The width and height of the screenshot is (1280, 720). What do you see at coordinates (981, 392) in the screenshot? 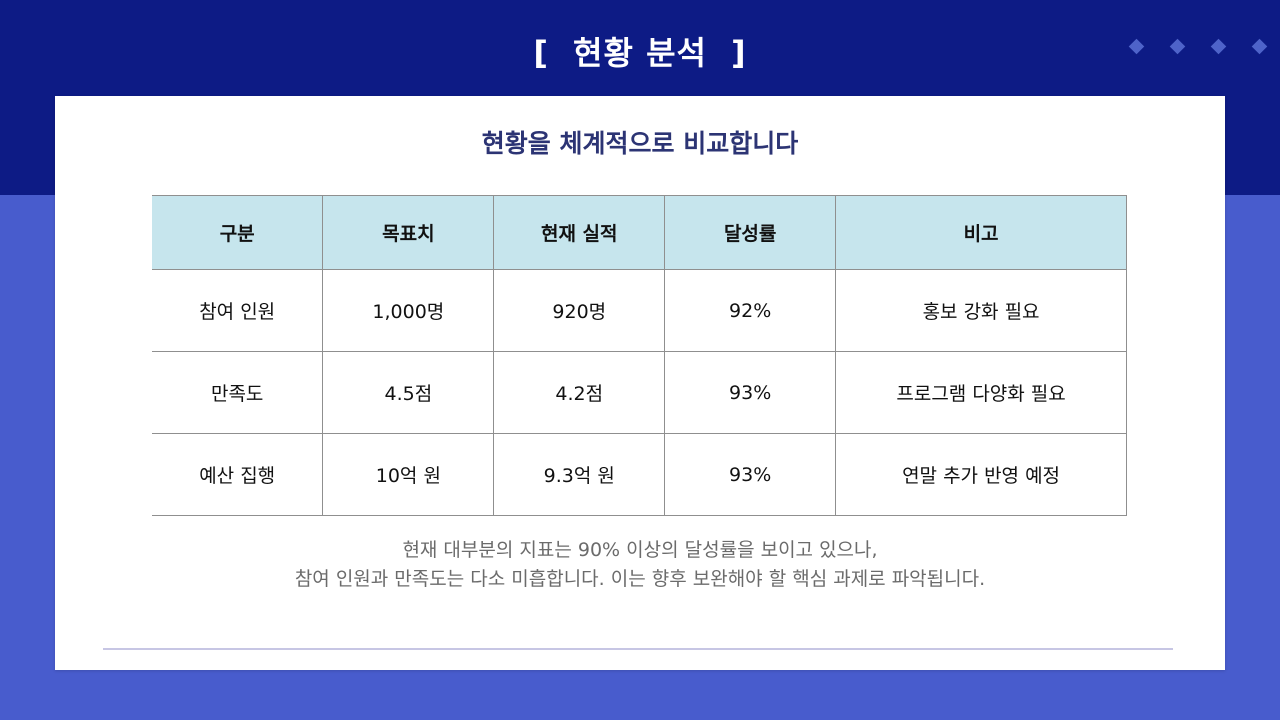
I see `cell-remarks: 프로그램 다양화 필요` at bounding box center [981, 392].